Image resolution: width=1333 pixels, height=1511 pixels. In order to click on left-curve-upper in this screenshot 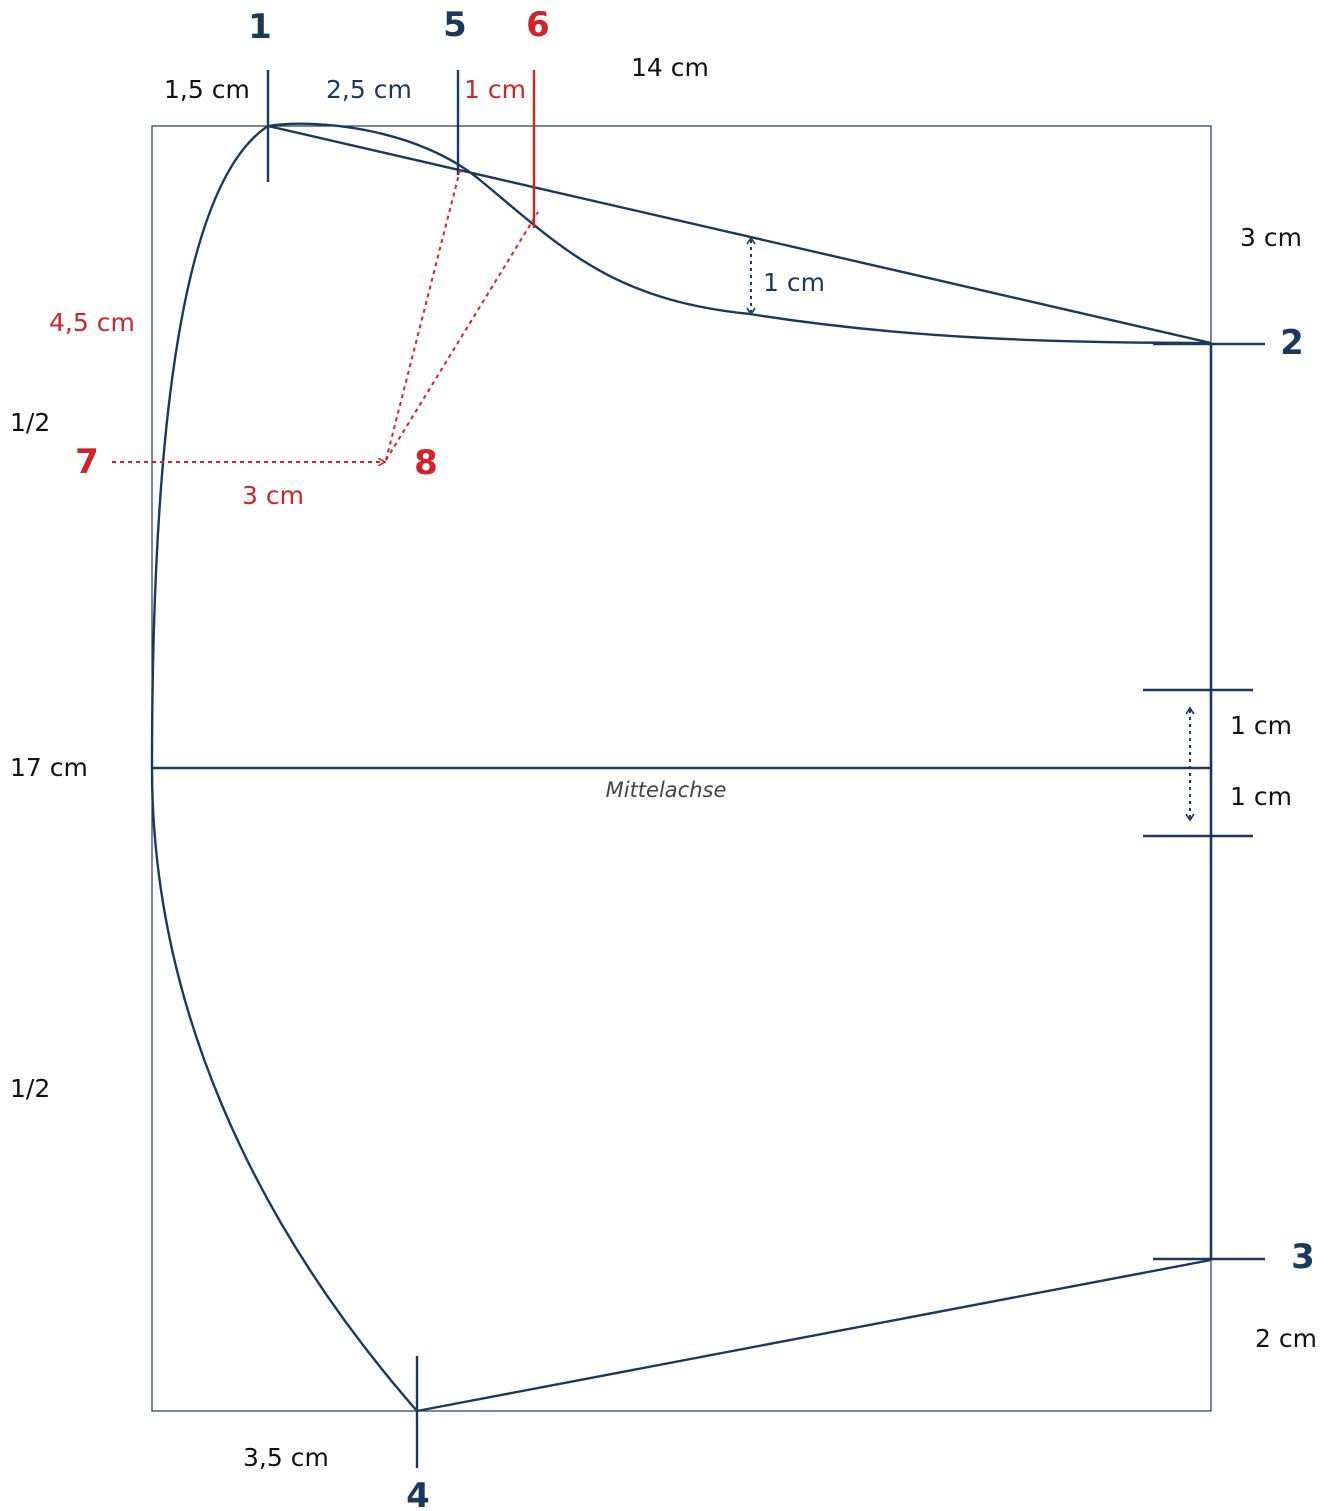, I will do `click(209, 446)`.